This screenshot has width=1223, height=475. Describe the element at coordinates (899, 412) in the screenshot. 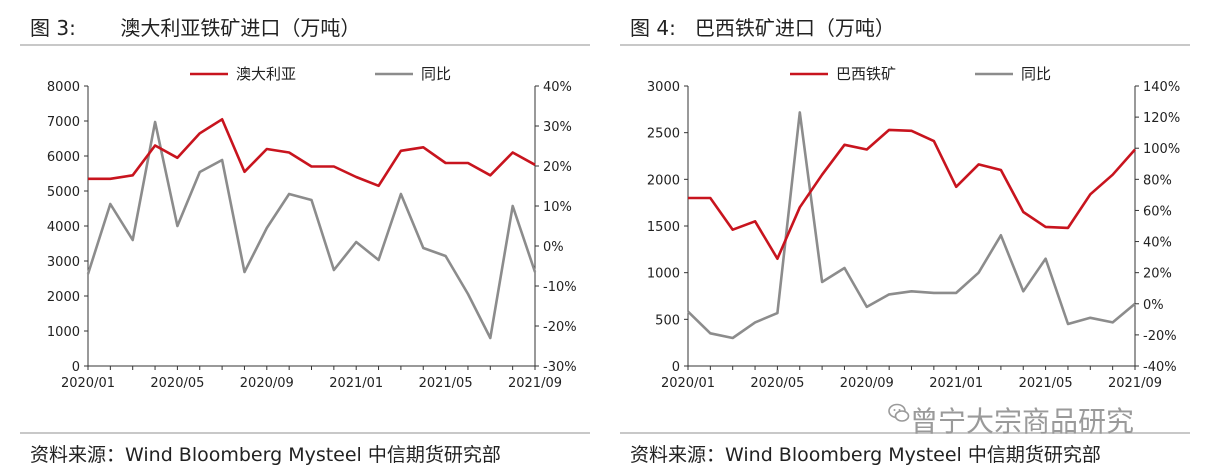

I see `wechat-icon` at that location.